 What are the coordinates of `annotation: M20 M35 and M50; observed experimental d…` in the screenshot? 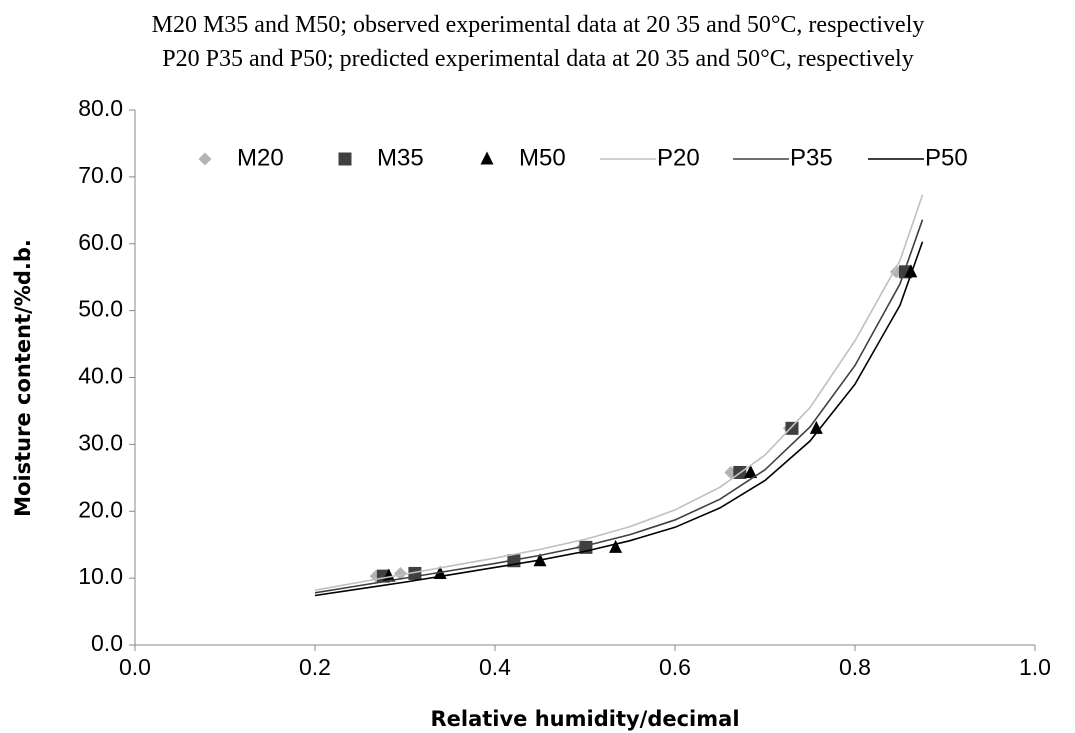 It's located at (538, 25).